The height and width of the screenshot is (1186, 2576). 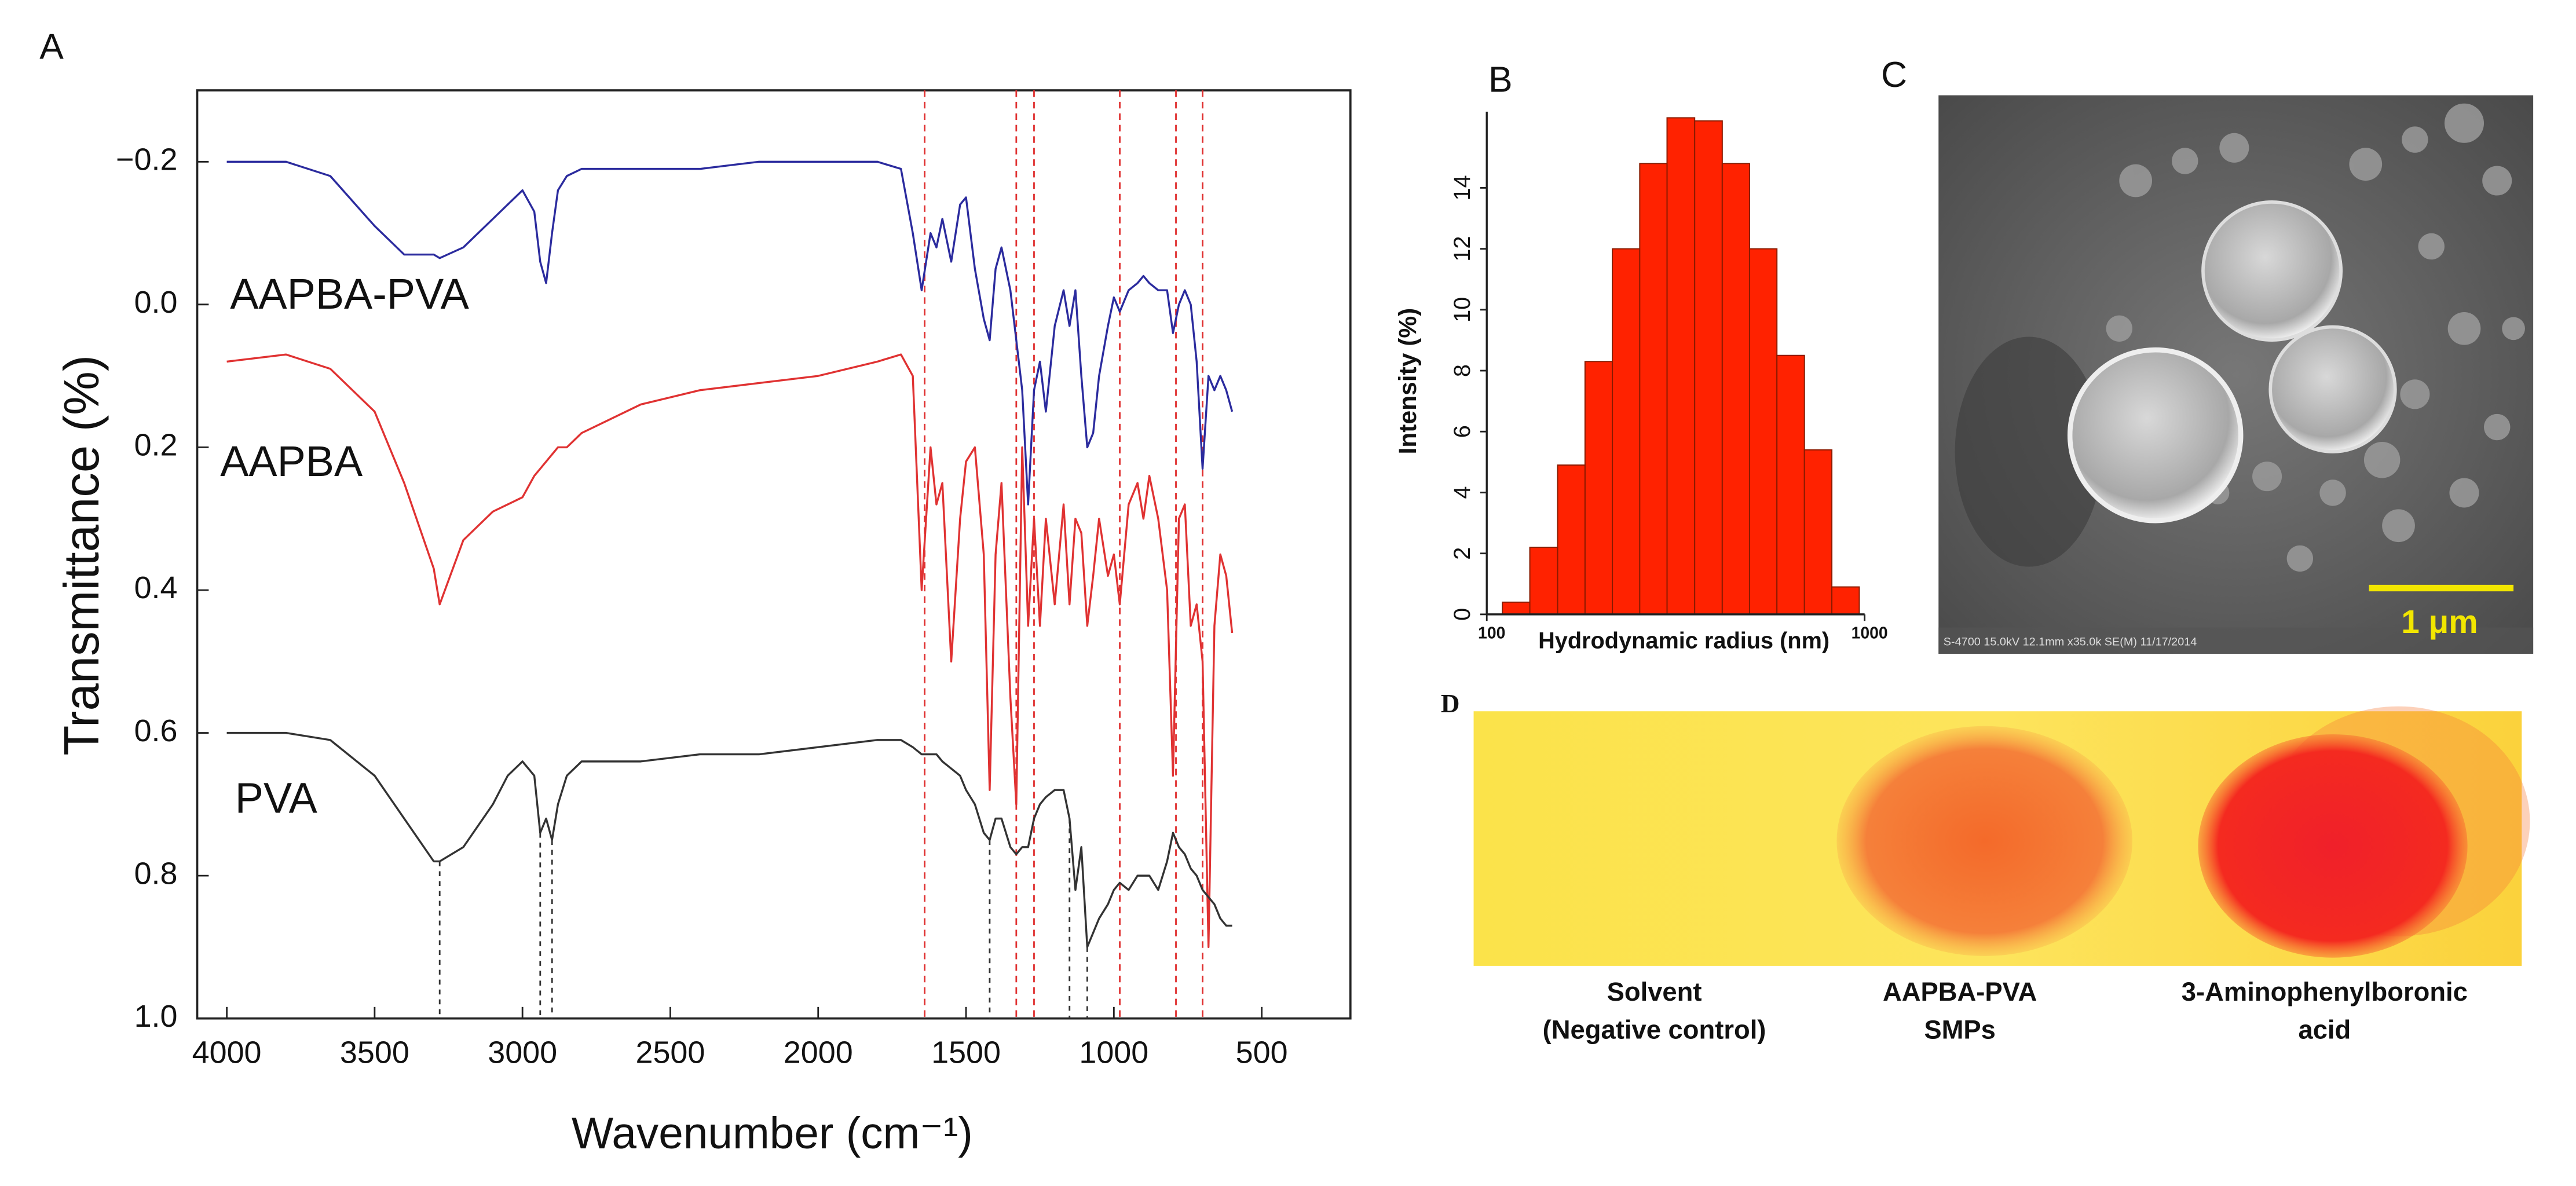 I want to click on y-tick-label: 6, so click(x=1462, y=431).